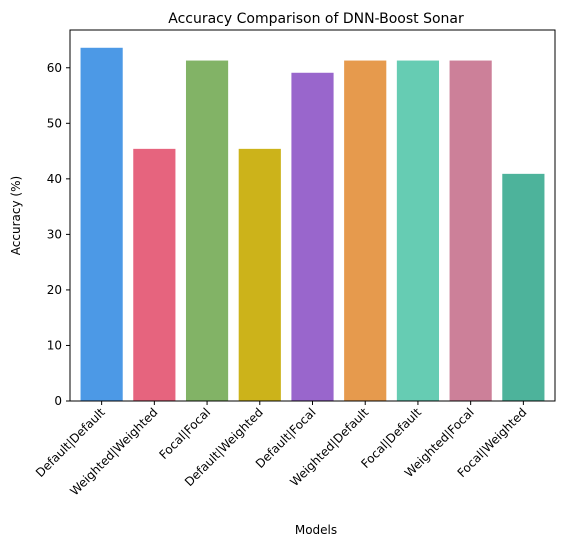  I want to click on chart-title: Accuracy Comparison of DNN-Boost Sonar, so click(316, 19).